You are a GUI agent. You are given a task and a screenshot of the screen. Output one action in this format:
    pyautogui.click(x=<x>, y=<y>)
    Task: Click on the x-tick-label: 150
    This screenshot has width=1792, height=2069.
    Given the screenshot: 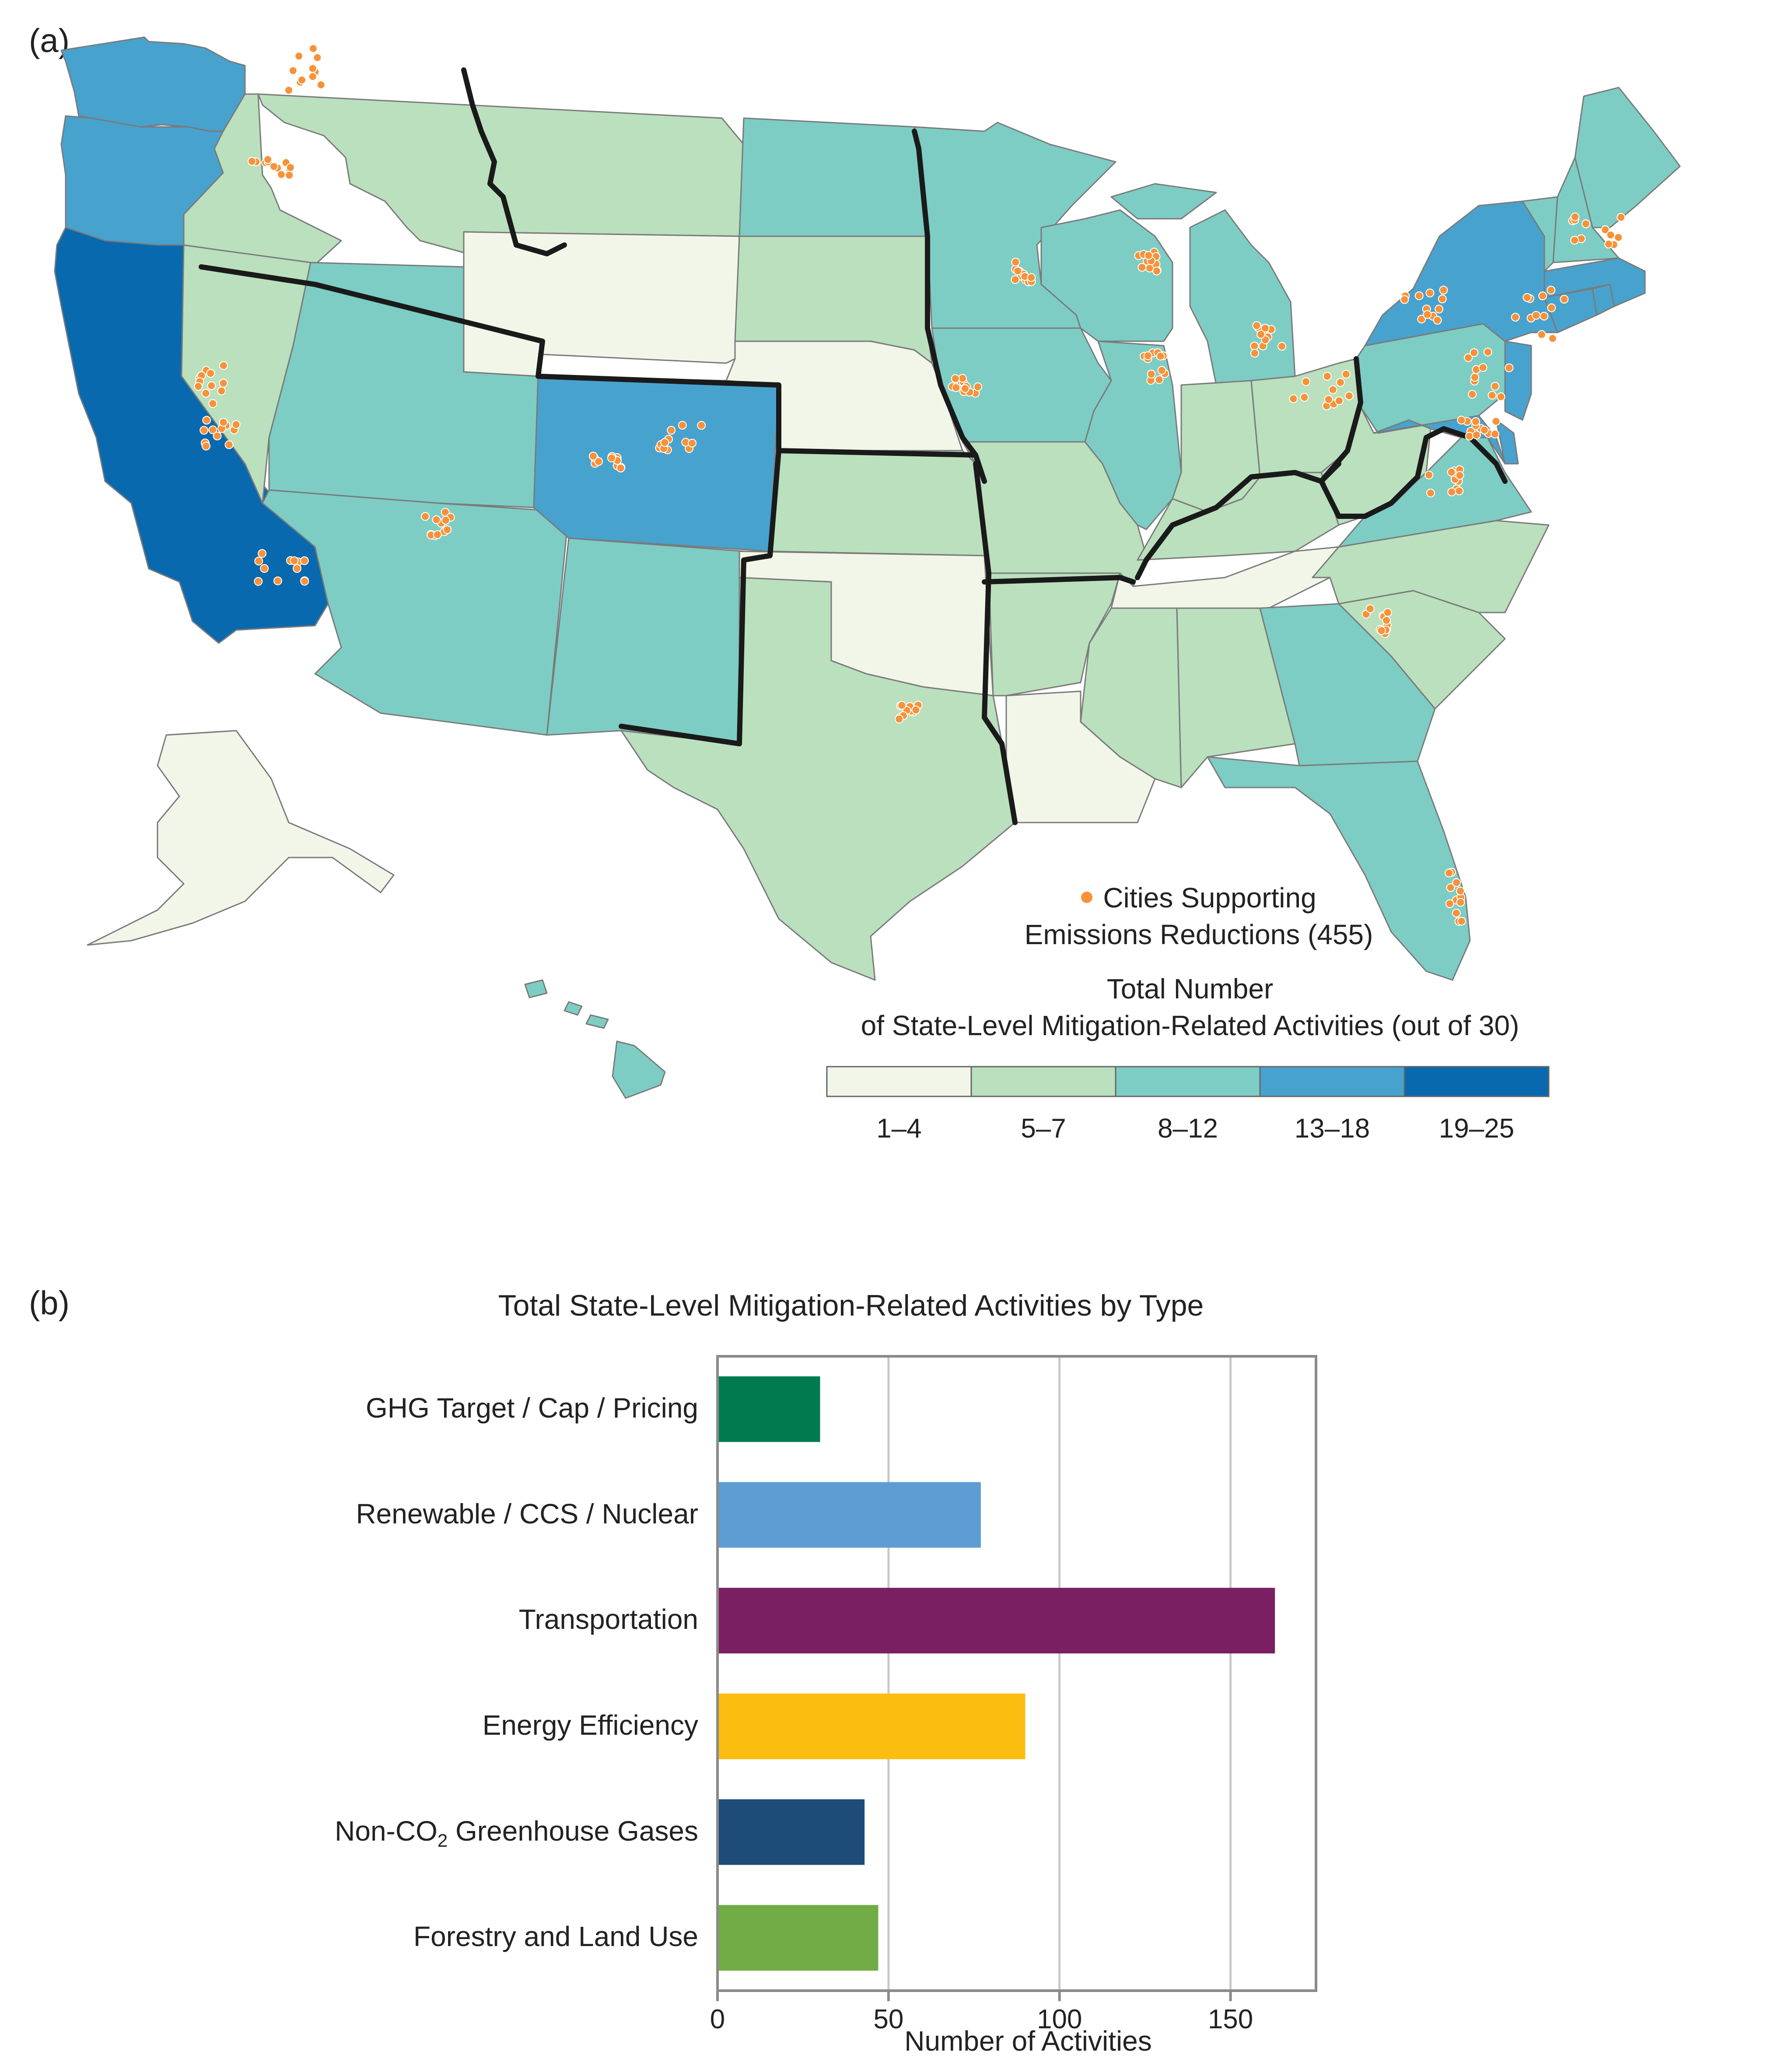 What is the action you would take?
    pyautogui.click(x=1230, y=2019)
    